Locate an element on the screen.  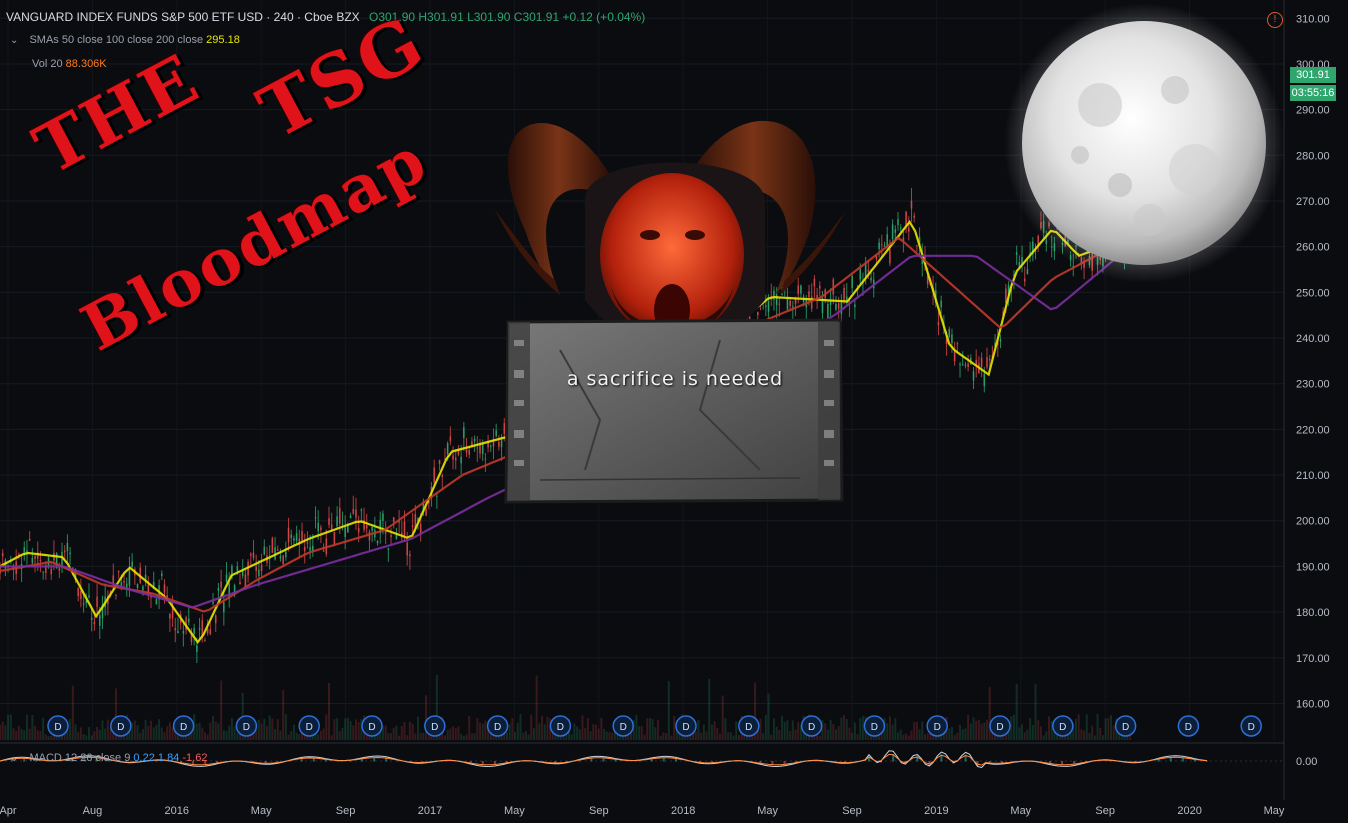
macd-value-1: 0.22 is located at coordinates (144, 758).